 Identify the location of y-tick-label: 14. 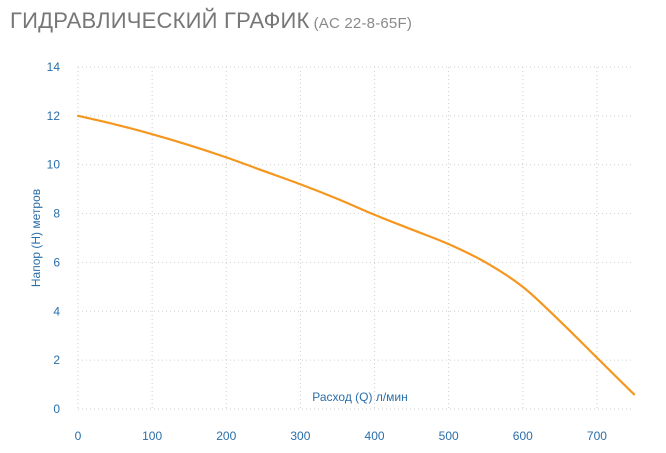
(54, 67).